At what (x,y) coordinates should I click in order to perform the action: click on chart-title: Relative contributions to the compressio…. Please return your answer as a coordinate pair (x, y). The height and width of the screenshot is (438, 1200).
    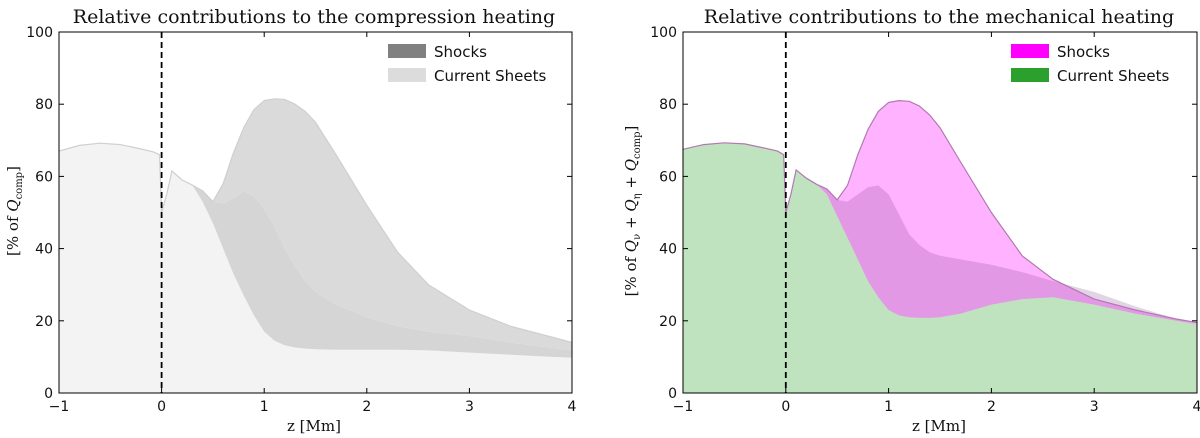
    Looking at the image, I should click on (314, 17).